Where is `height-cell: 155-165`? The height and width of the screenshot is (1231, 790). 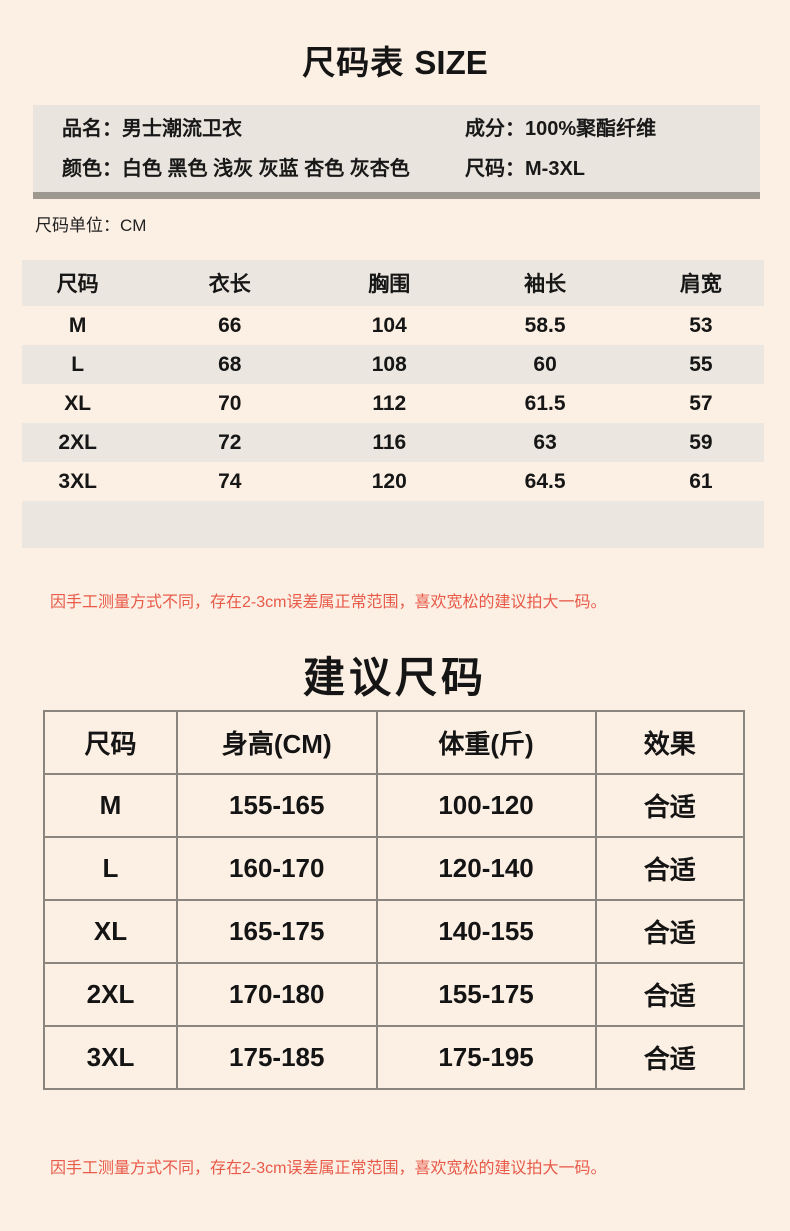
height-cell: 155-165 is located at coordinates (277, 805).